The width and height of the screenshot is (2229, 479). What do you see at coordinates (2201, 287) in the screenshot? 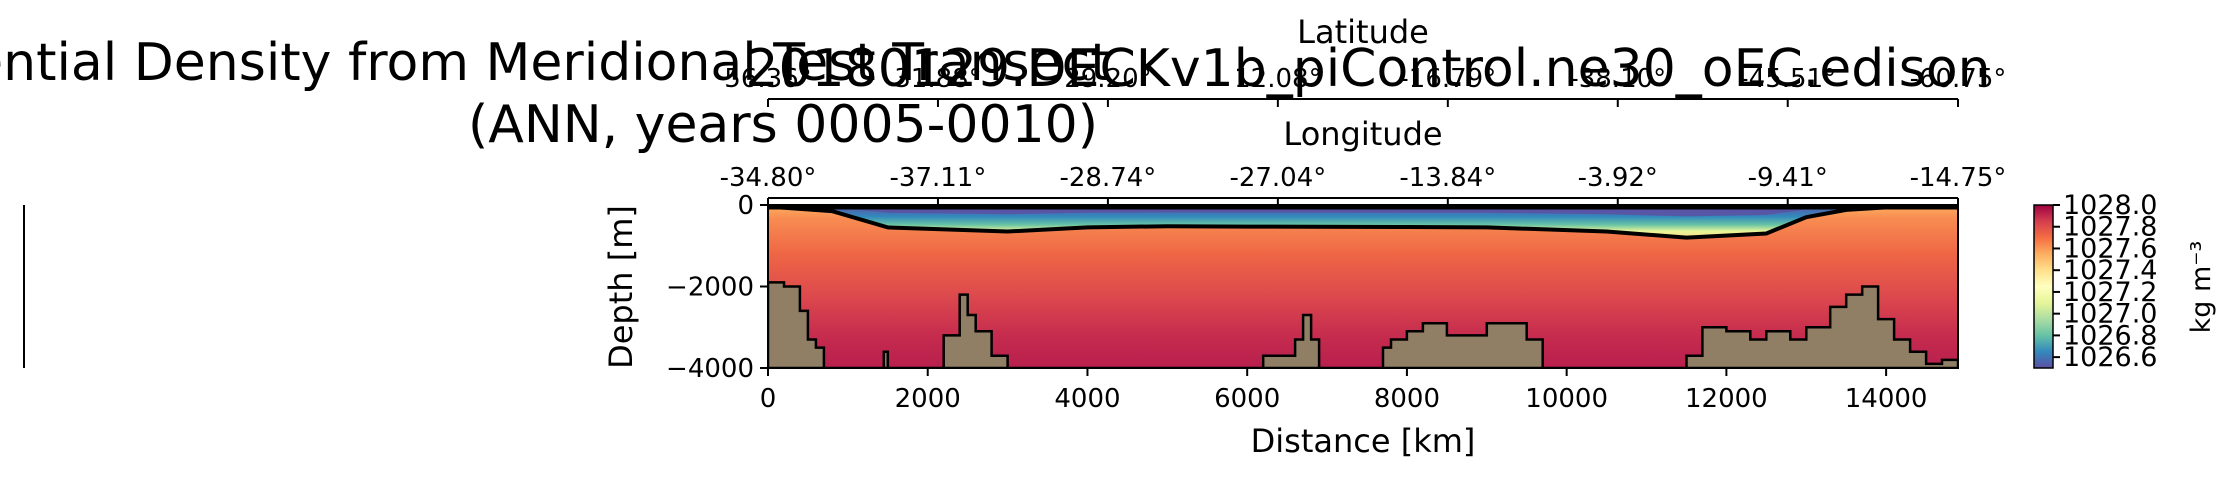
I see `colorbar-label: kg m⁻³` at bounding box center [2201, 287].